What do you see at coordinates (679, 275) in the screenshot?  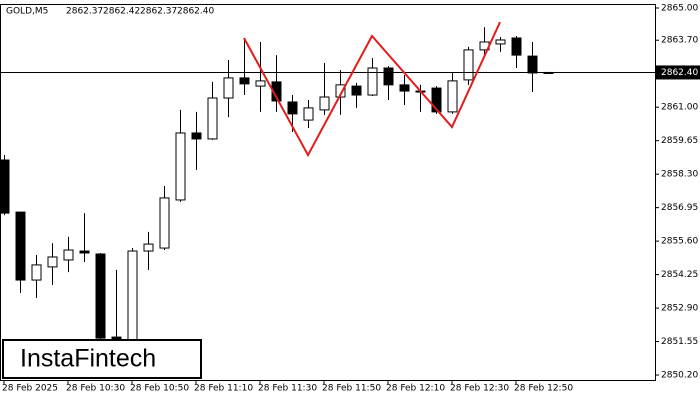 I see `y-tick-label: 2854.25` at bounding box center [679, 275].